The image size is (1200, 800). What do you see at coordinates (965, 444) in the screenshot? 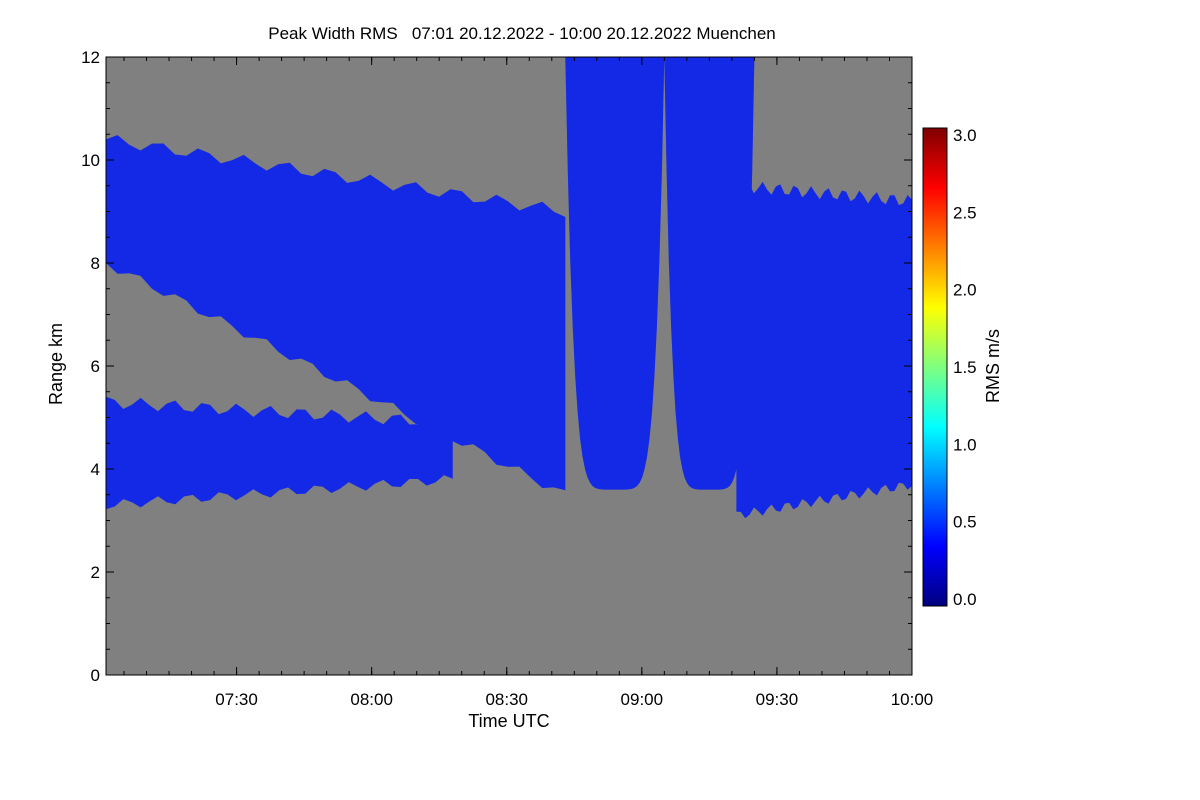
I see `colorbar-tick-label: 1.0` at bounding box center [965, 444].